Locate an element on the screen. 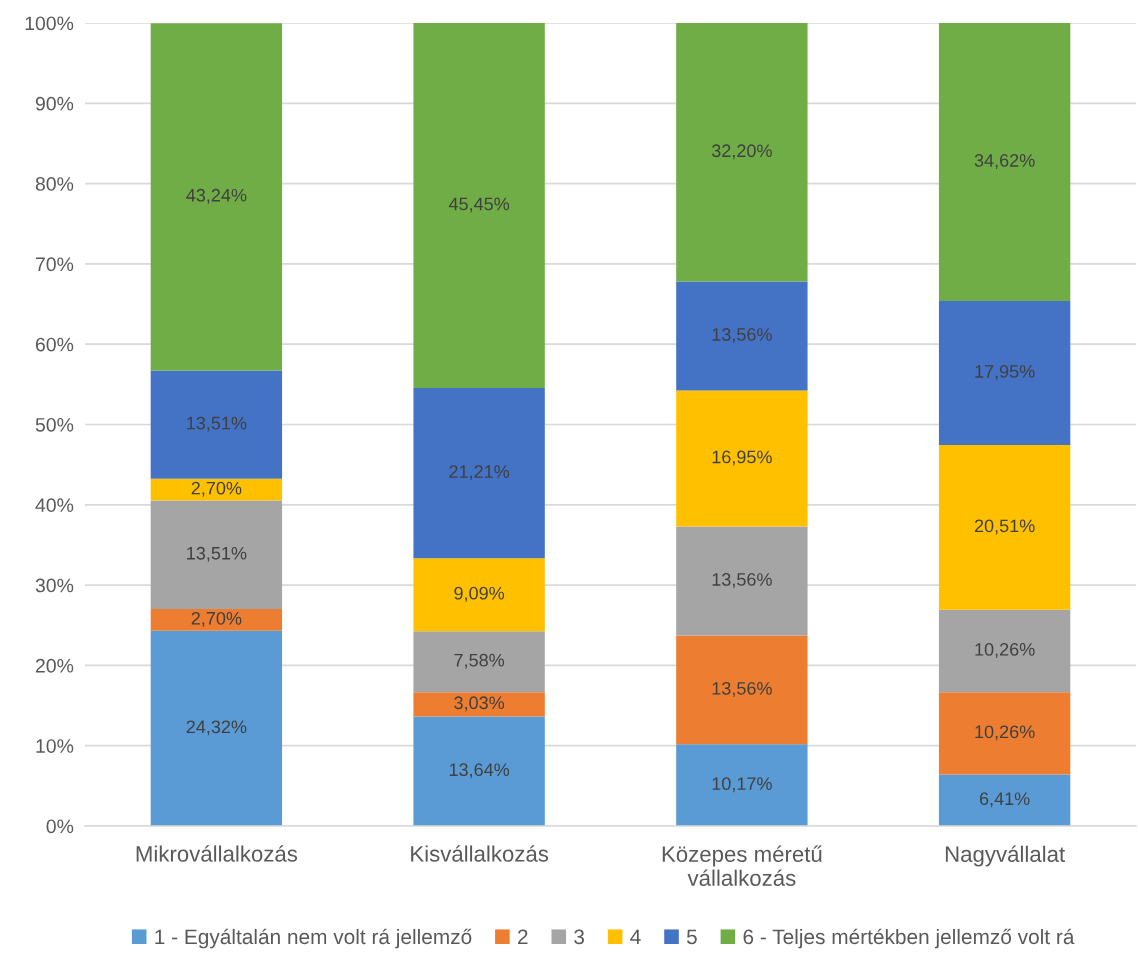 The width and height of the screenshot is (1138, 970). y-tick-label: 50% is located at coordinates (54, 424).